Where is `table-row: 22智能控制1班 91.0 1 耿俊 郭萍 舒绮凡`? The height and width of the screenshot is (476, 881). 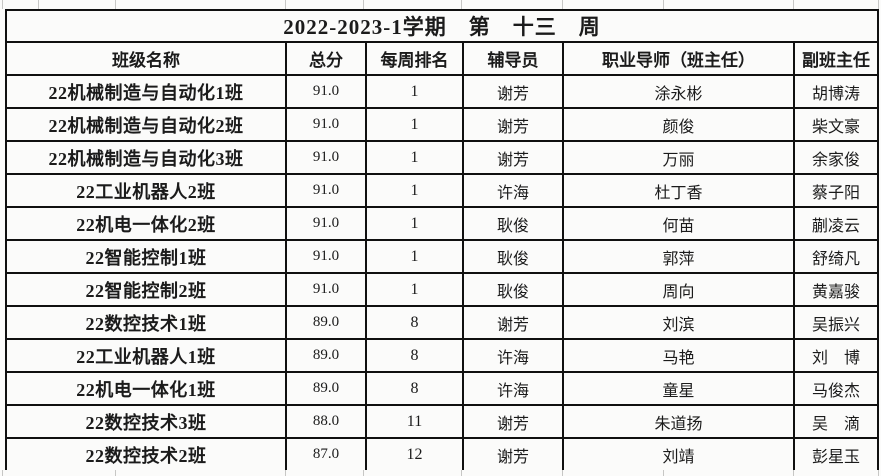
table-row: 22智能控制1班 91.0 1 耿俊 郭萍 舒绮凡 is located at coordinates (442, 256).